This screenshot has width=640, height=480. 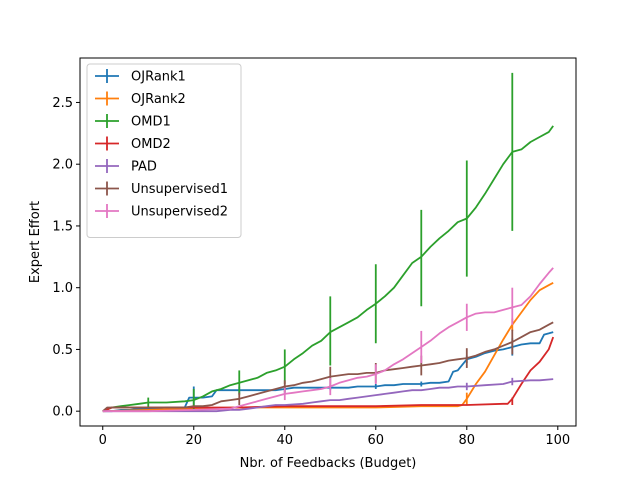 I want to click on y-tick-label: 2.5, so click(x=62, y=103).